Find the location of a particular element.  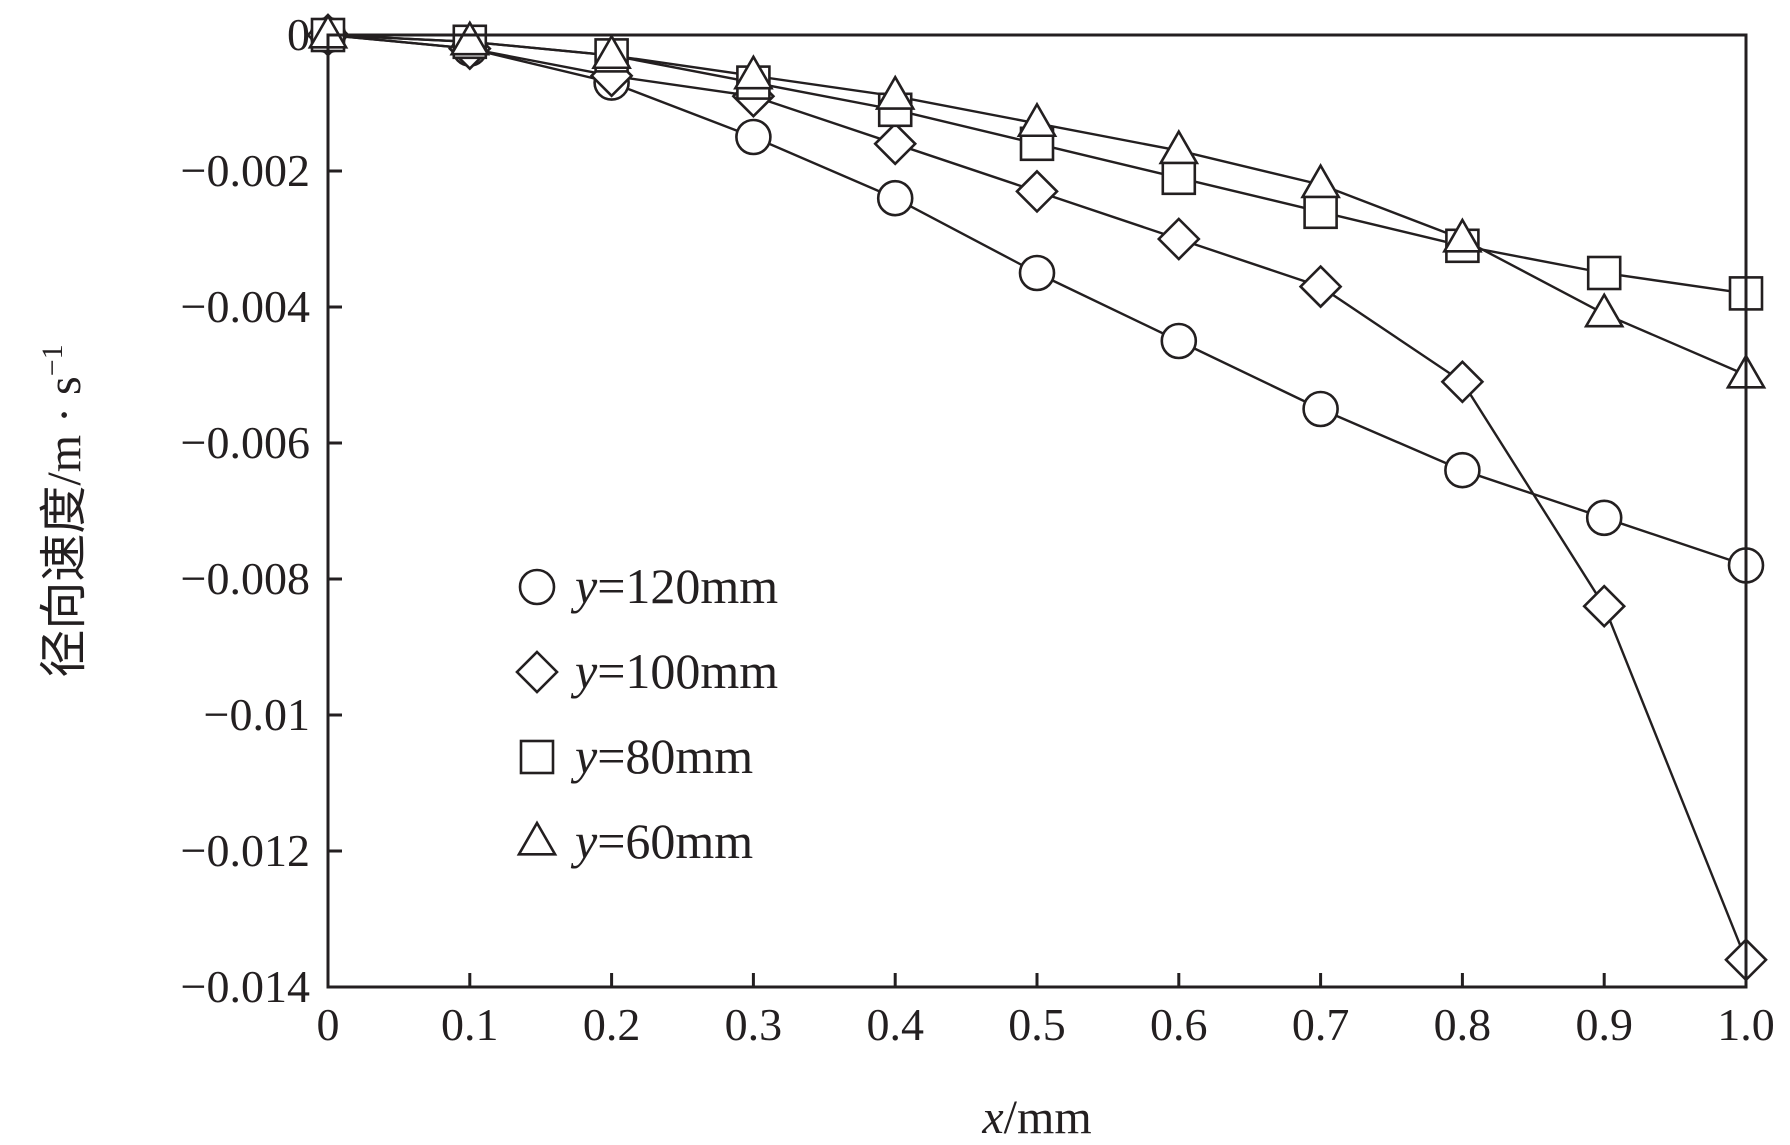

legend-label: y=120mm is located at coordinates (674, 586).